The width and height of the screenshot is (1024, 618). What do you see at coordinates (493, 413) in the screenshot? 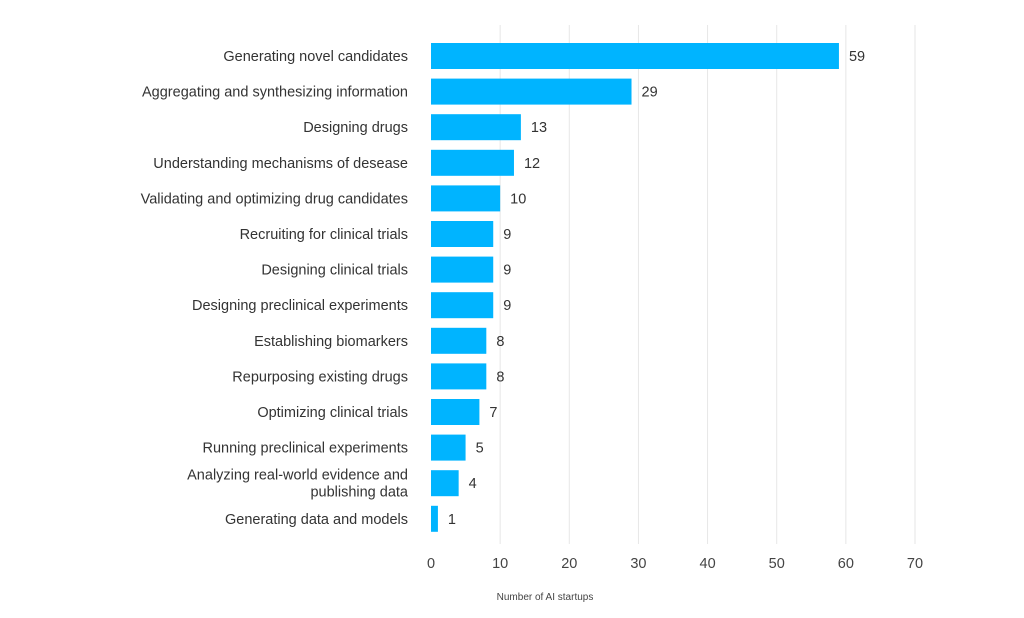
I see `data-label: 7` at bounding box center [493, 413].